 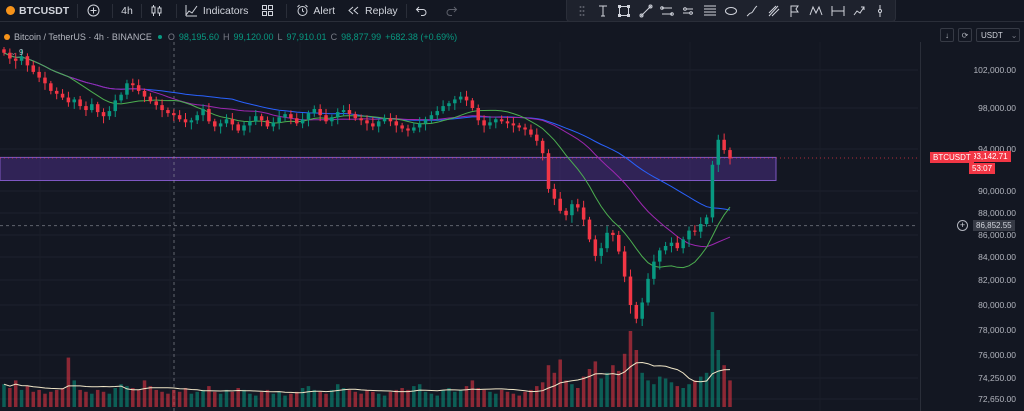 What do you see at coordinates (192, 11) in the screenshot?
I see `indicators-icon` at bounding box center [192, 11].